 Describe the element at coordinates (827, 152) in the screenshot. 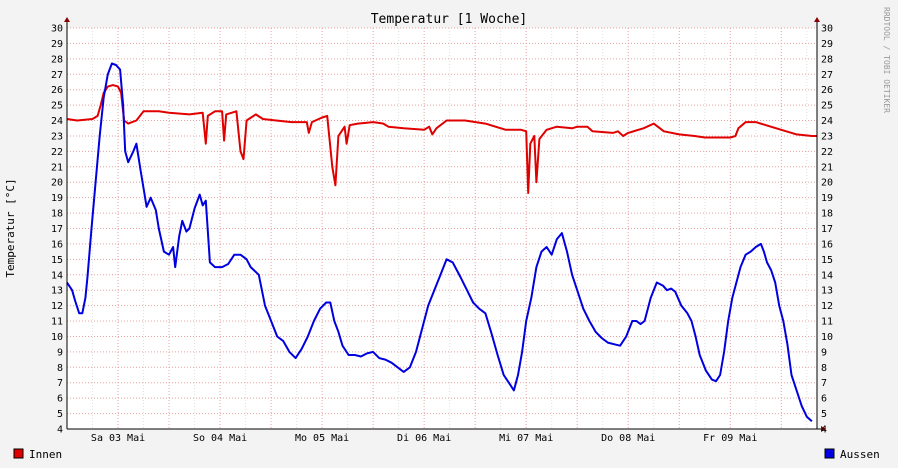

I see `y-tick-label-right: 22` at that location.